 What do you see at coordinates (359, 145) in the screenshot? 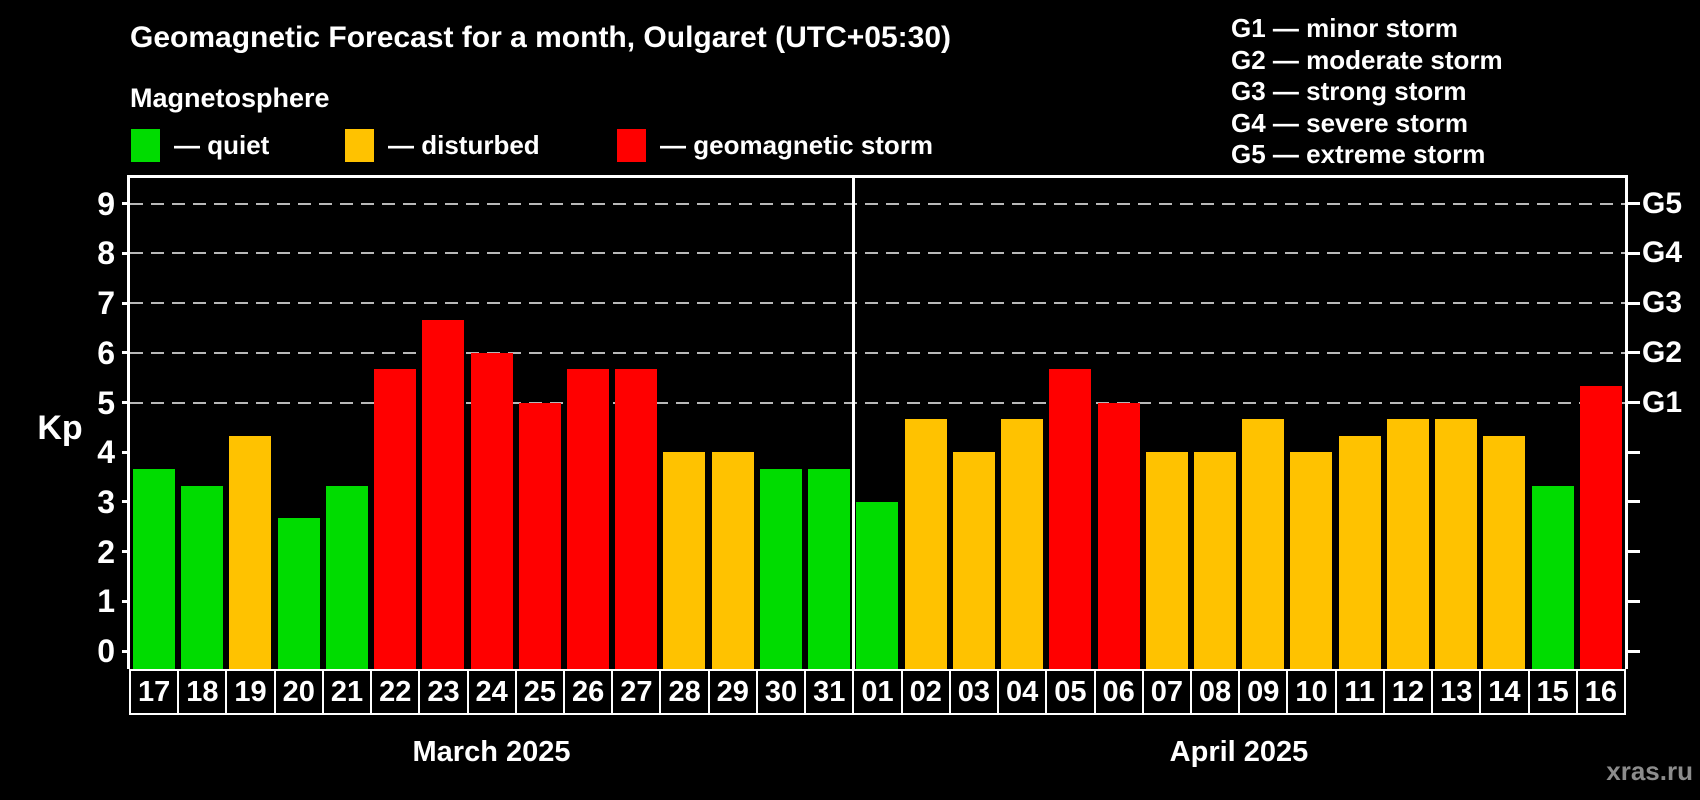
I see `disturbed-color-swatch` at bounding box center [359, 145].